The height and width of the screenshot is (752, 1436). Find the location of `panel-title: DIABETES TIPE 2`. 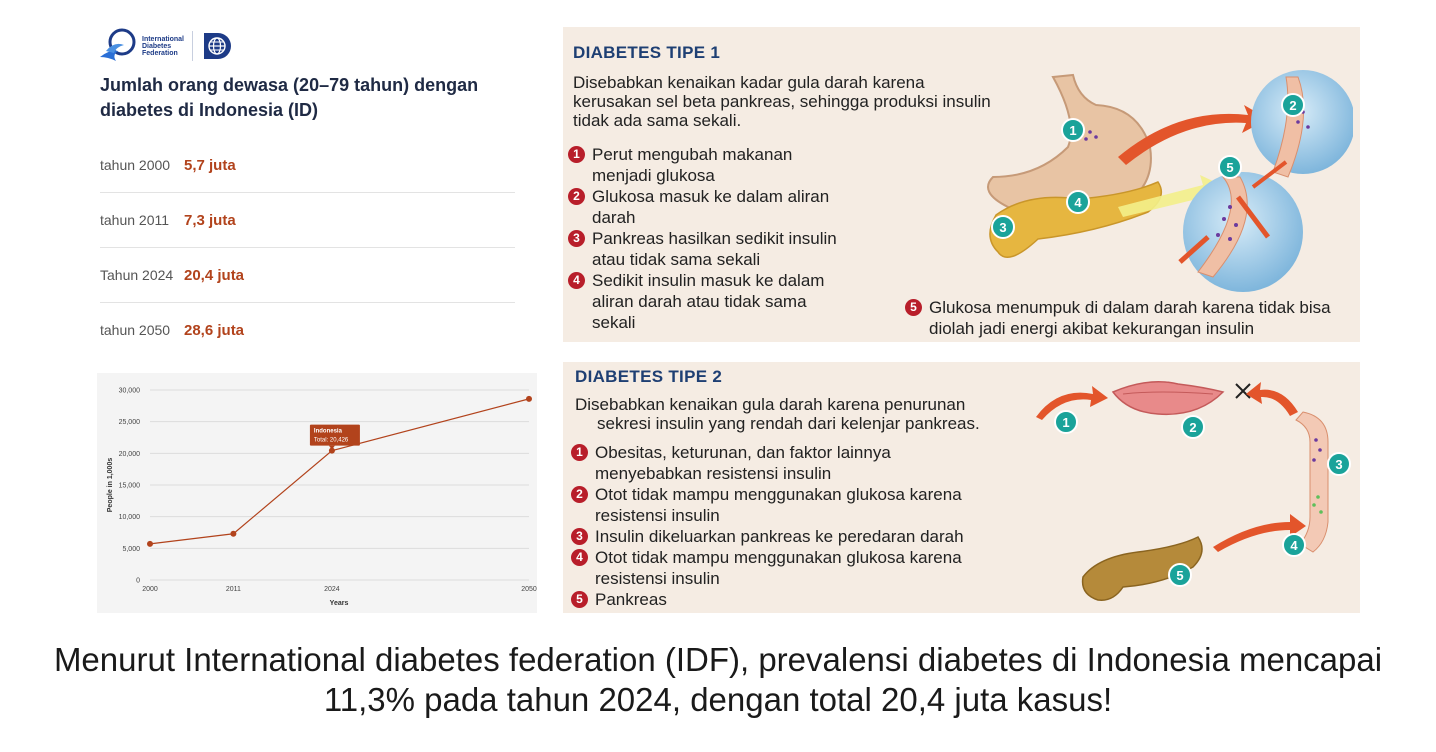

panel-title: DIABETES TIPE 2 is located at coordinates (649, 376).